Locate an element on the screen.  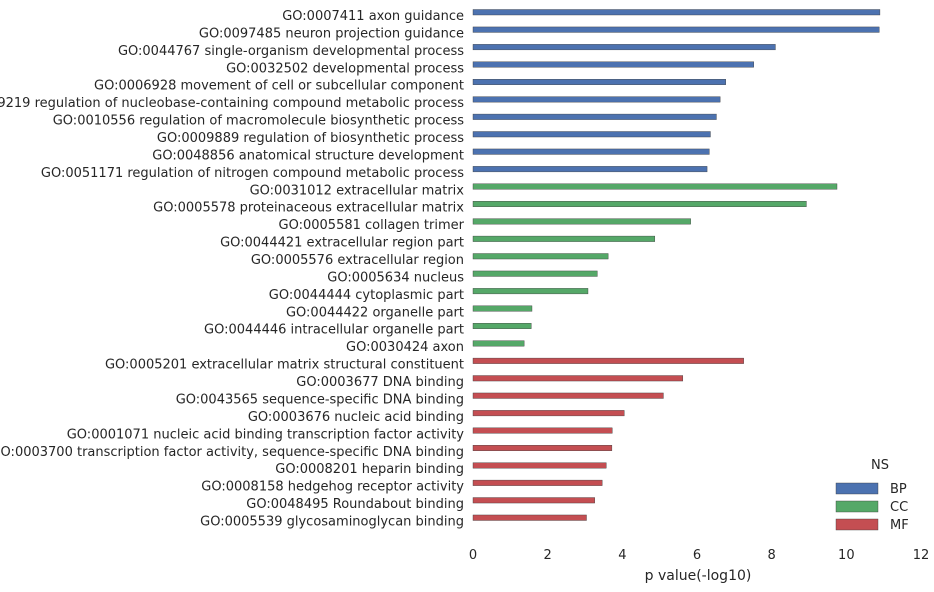
y-tick-label: GO:0003677 DNA binding is located at coordinates (380, 382).